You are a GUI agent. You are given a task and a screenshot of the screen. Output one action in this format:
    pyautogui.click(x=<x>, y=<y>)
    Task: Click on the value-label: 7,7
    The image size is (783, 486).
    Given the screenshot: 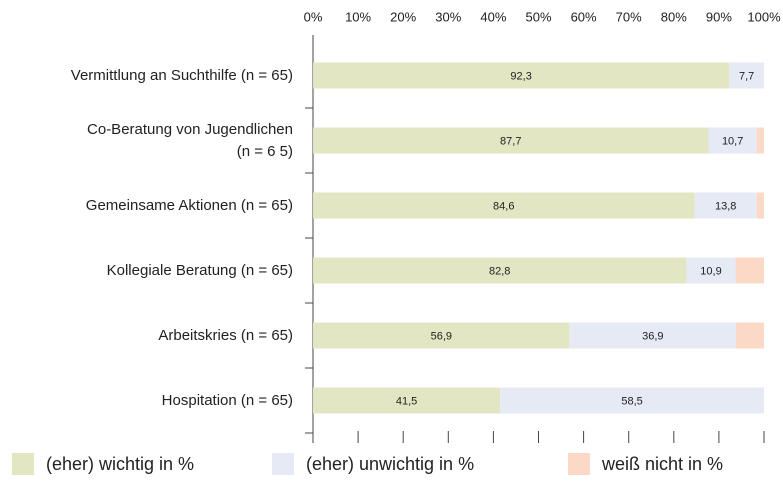 What is the action you would take?
    pyautogui.click(x=746, y=76)
    